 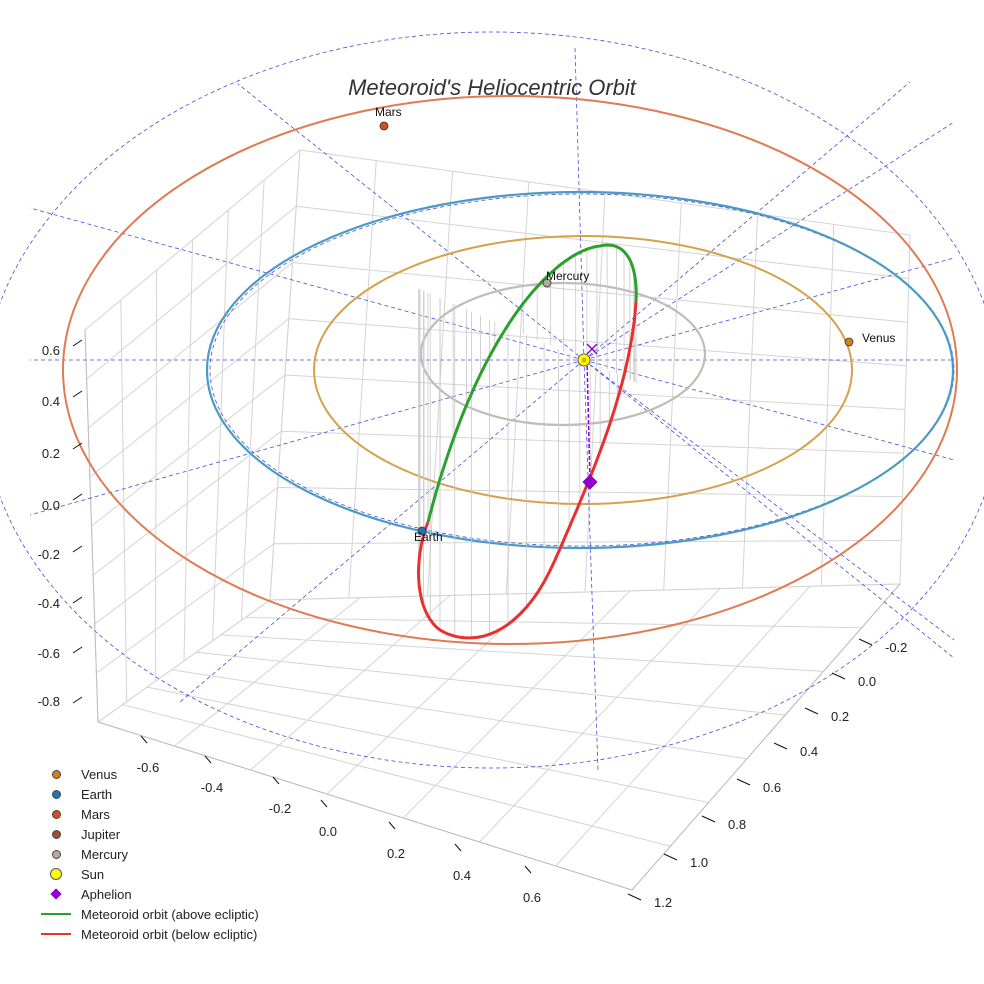 I want to click on z-tick-label: 0.2, so click(x=51, y=453).